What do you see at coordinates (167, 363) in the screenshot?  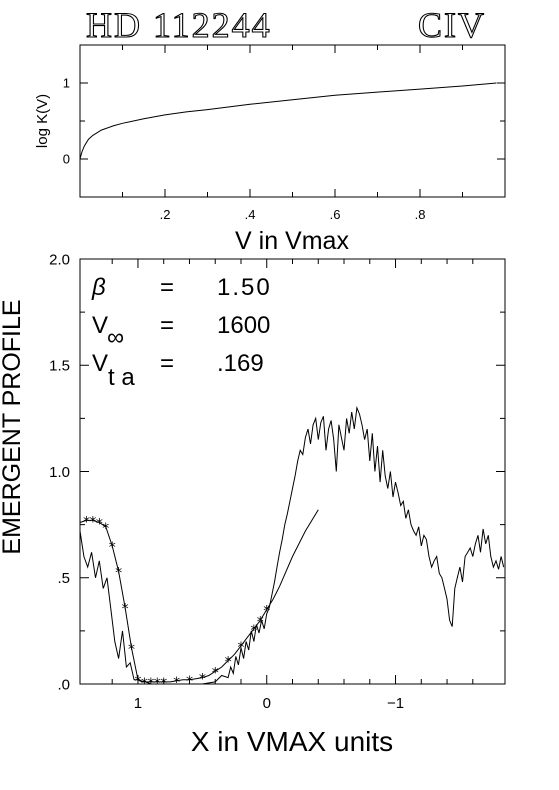 I see `vta-equals: =` at bounding box center [167, 363].